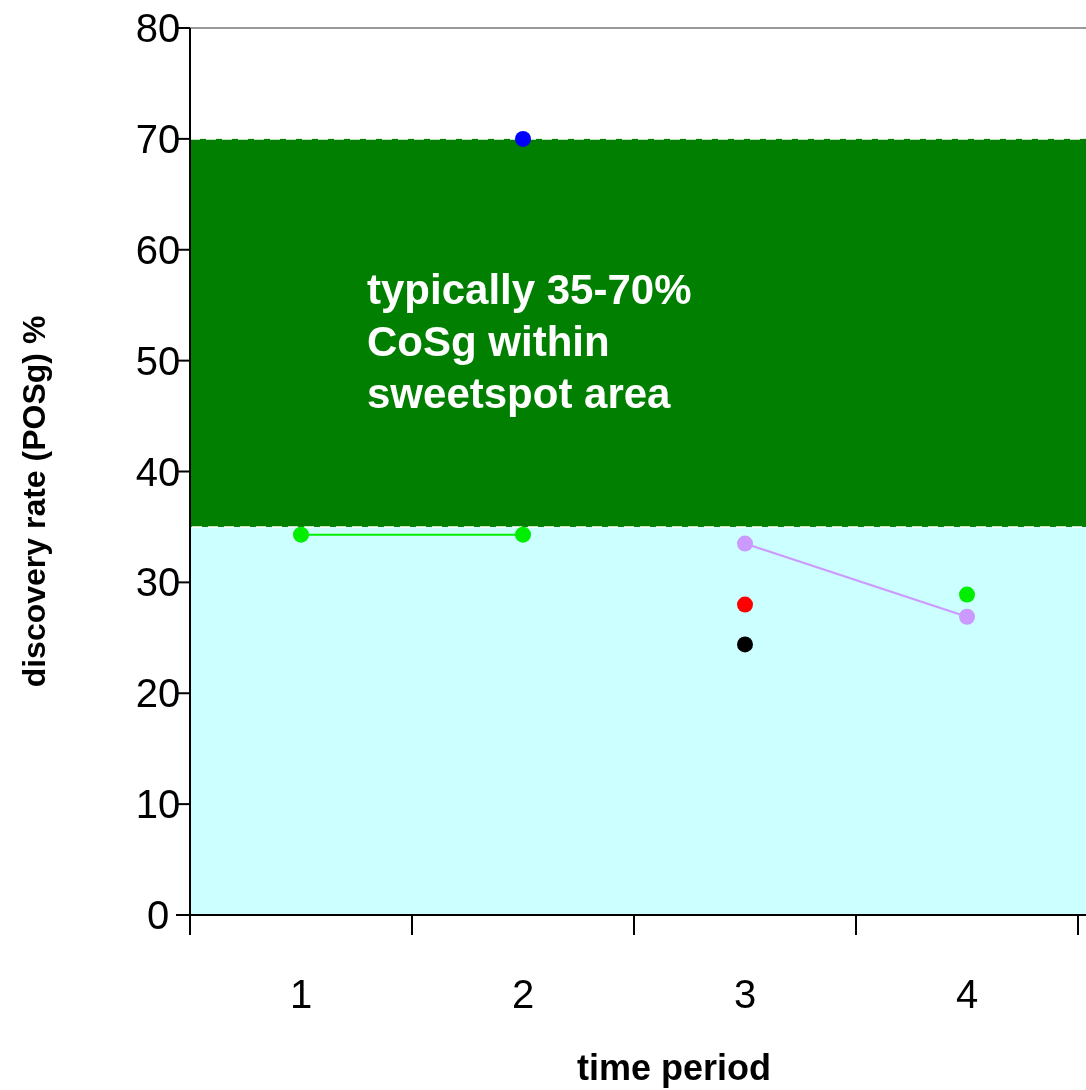 This screenshot has width=1086, height=1090. What do you see at coordinates (158, 138) in the screenshot?
I see `y-tick-label: 70` at bounding box center [158, 138].